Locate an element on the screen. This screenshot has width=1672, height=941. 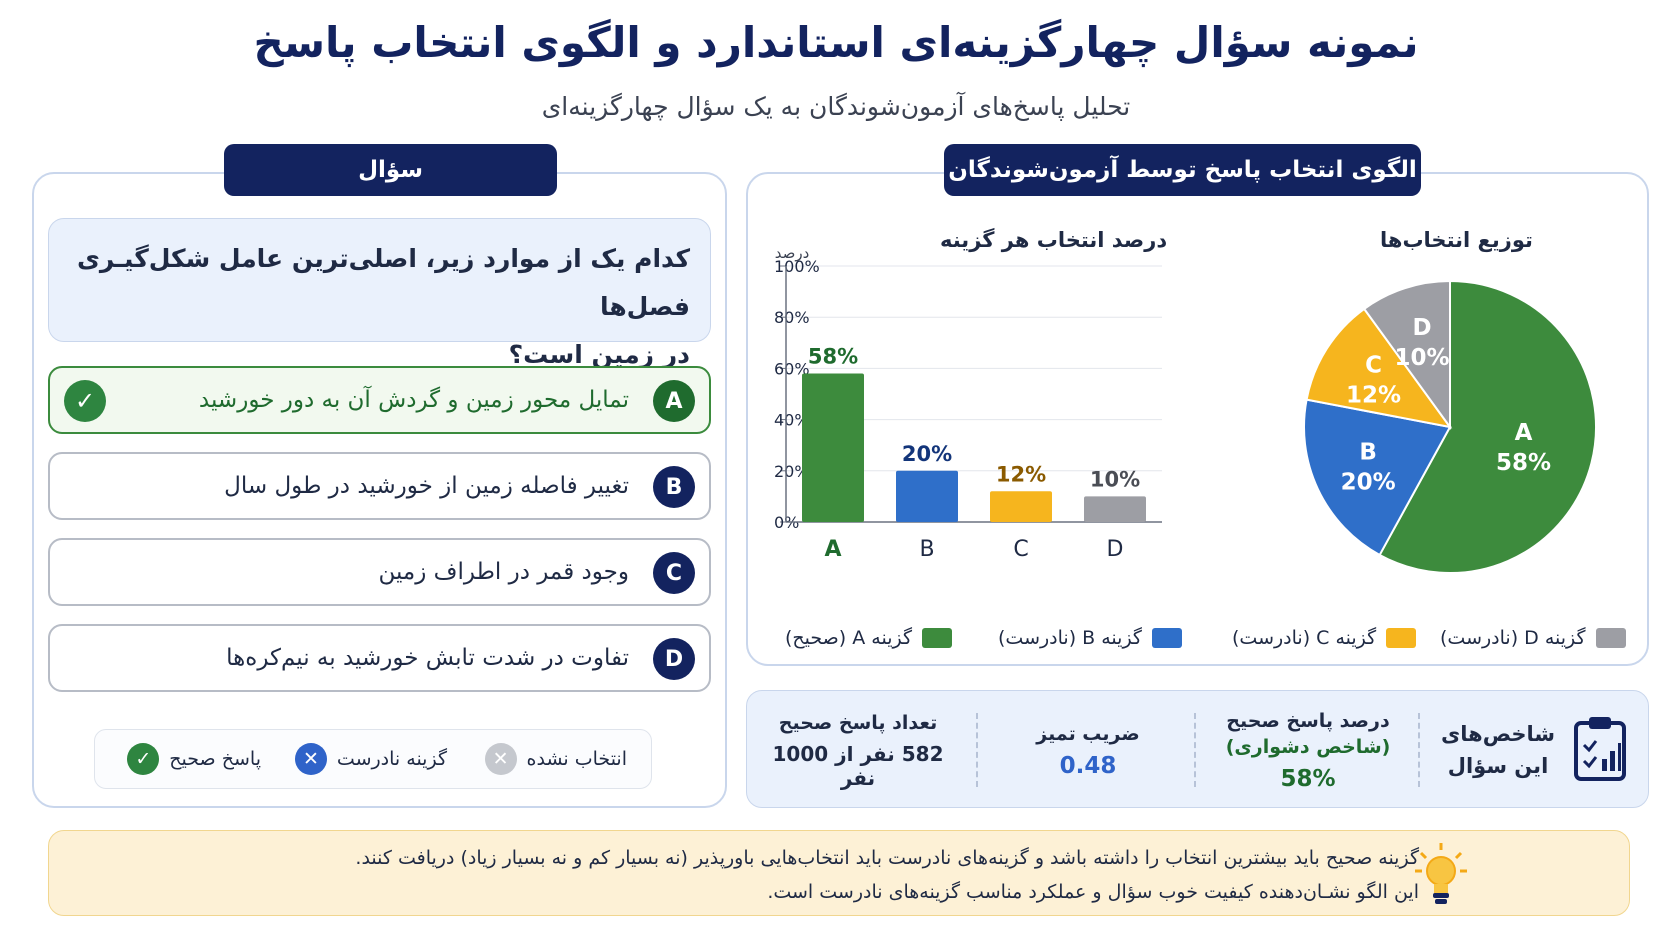
option-letter: A is located at coordinates (674, 401).